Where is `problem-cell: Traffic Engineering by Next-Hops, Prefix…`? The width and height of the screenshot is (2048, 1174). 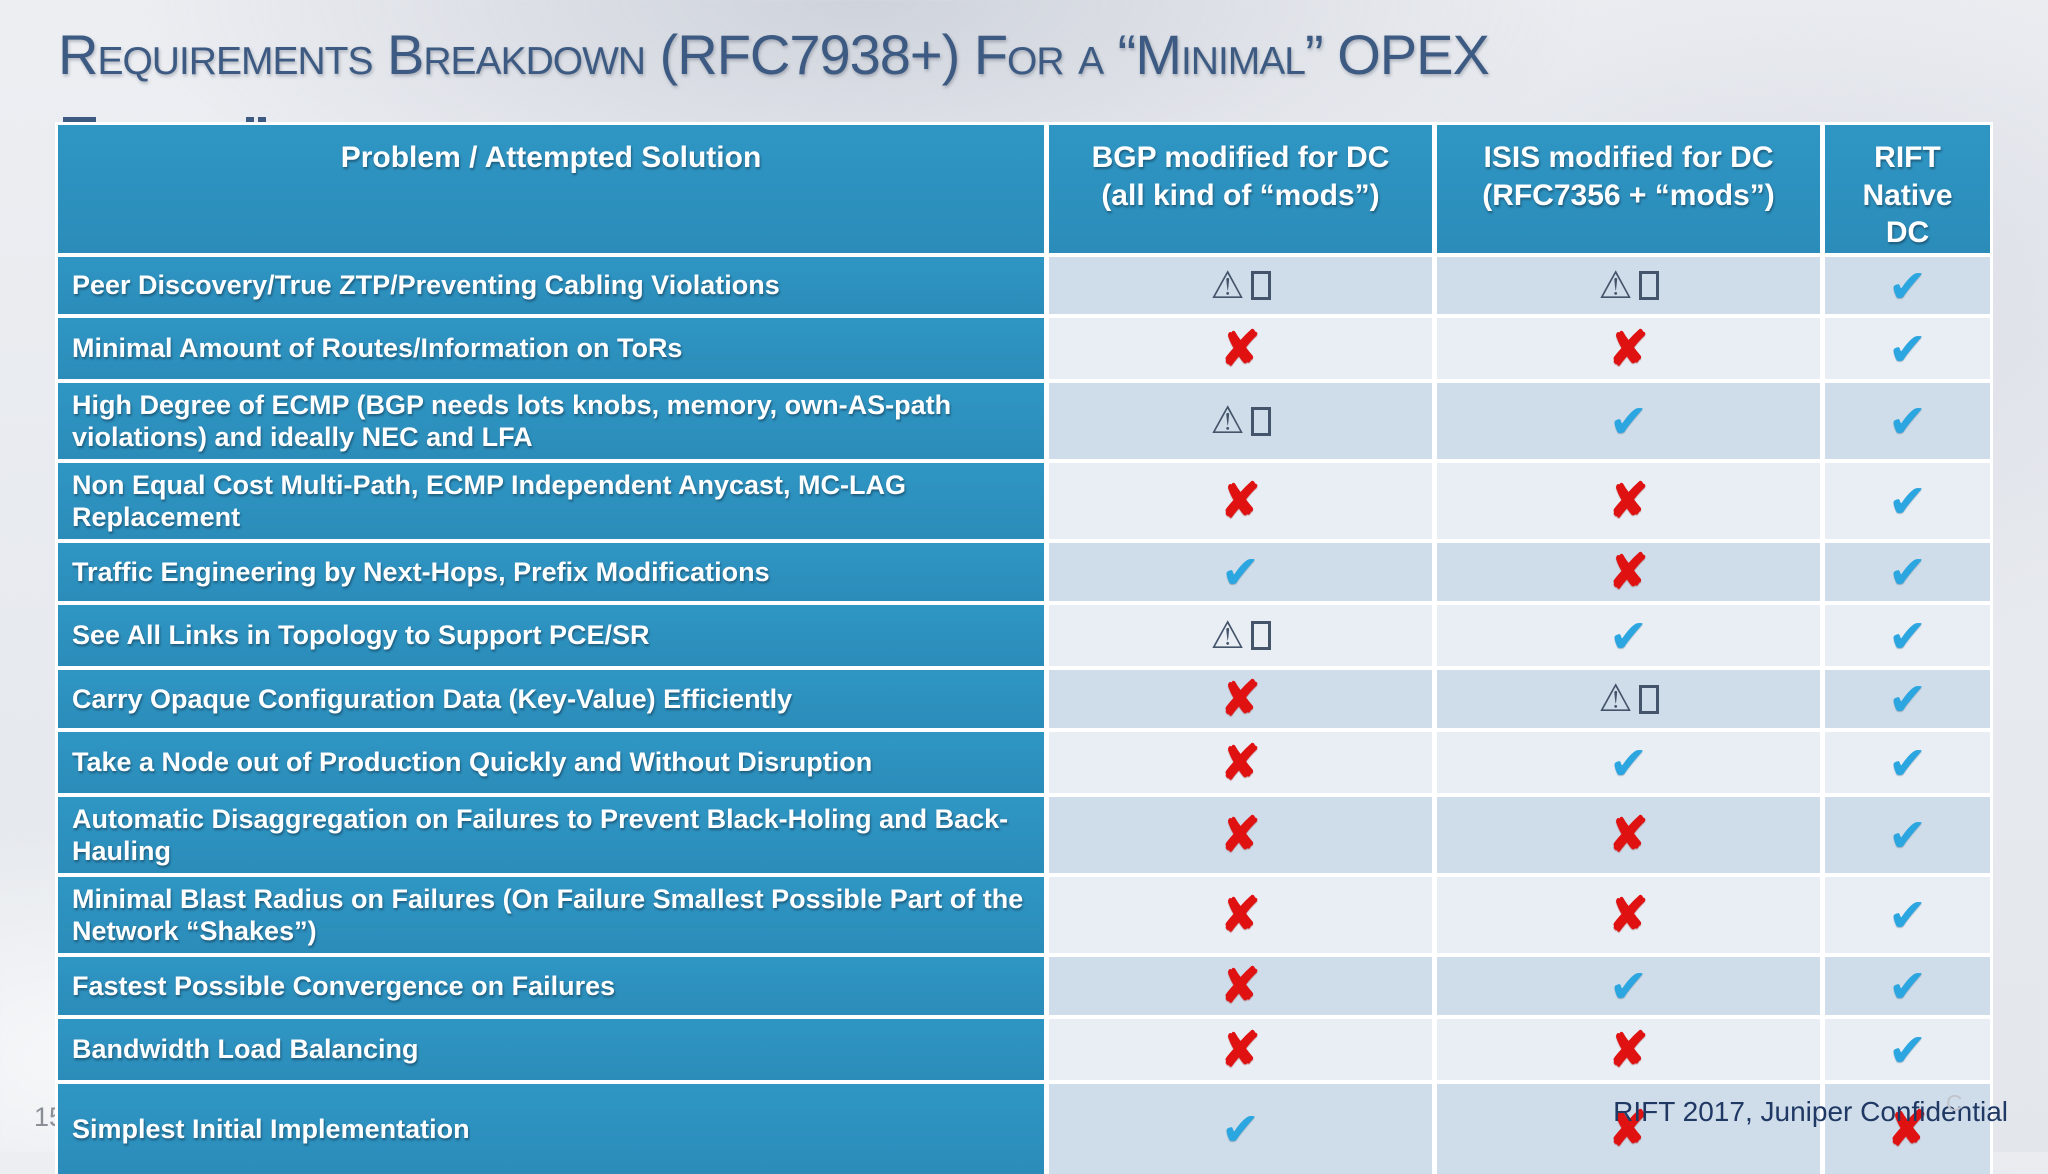
problem-cell: Traffic Engineering by Next-Hops, Prefix… is located at coordinates (551, 572).